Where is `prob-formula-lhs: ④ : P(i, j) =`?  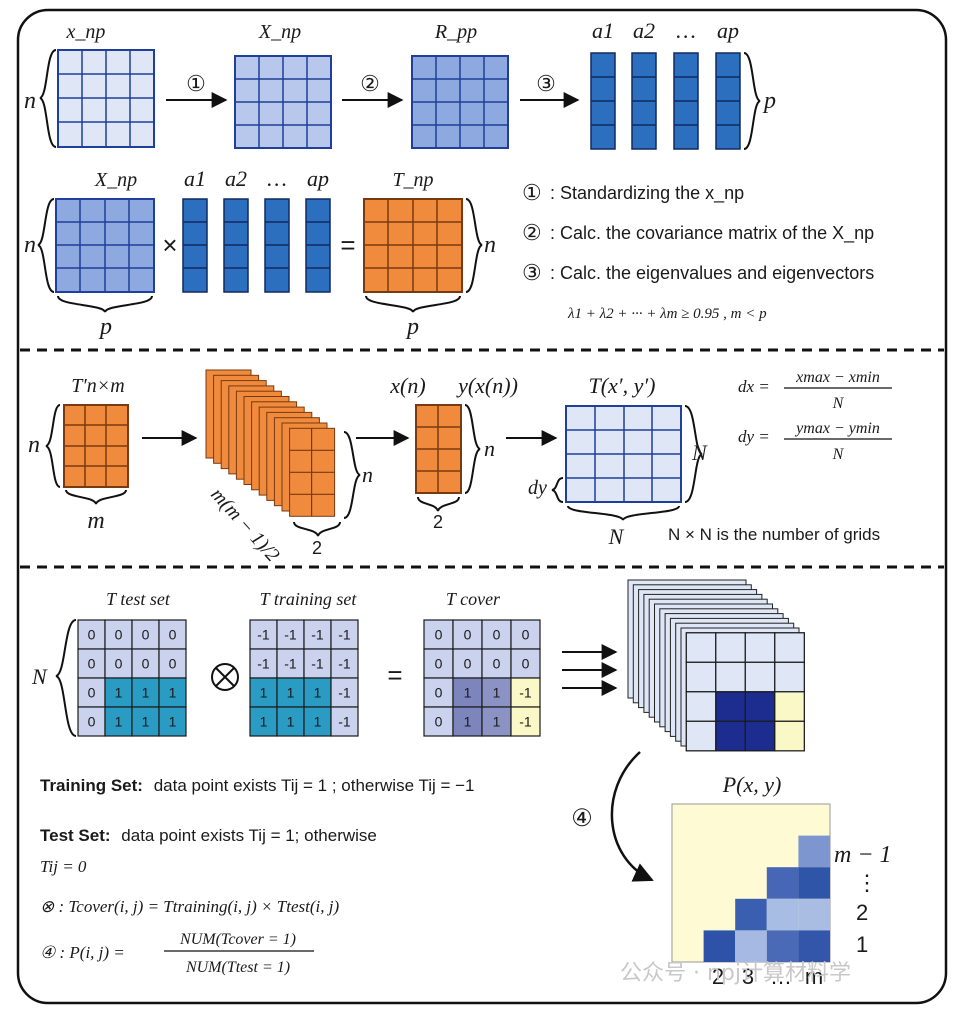
prob-formula-lhs: ④ : P(i, j) = is located at coordinates (82, 952).